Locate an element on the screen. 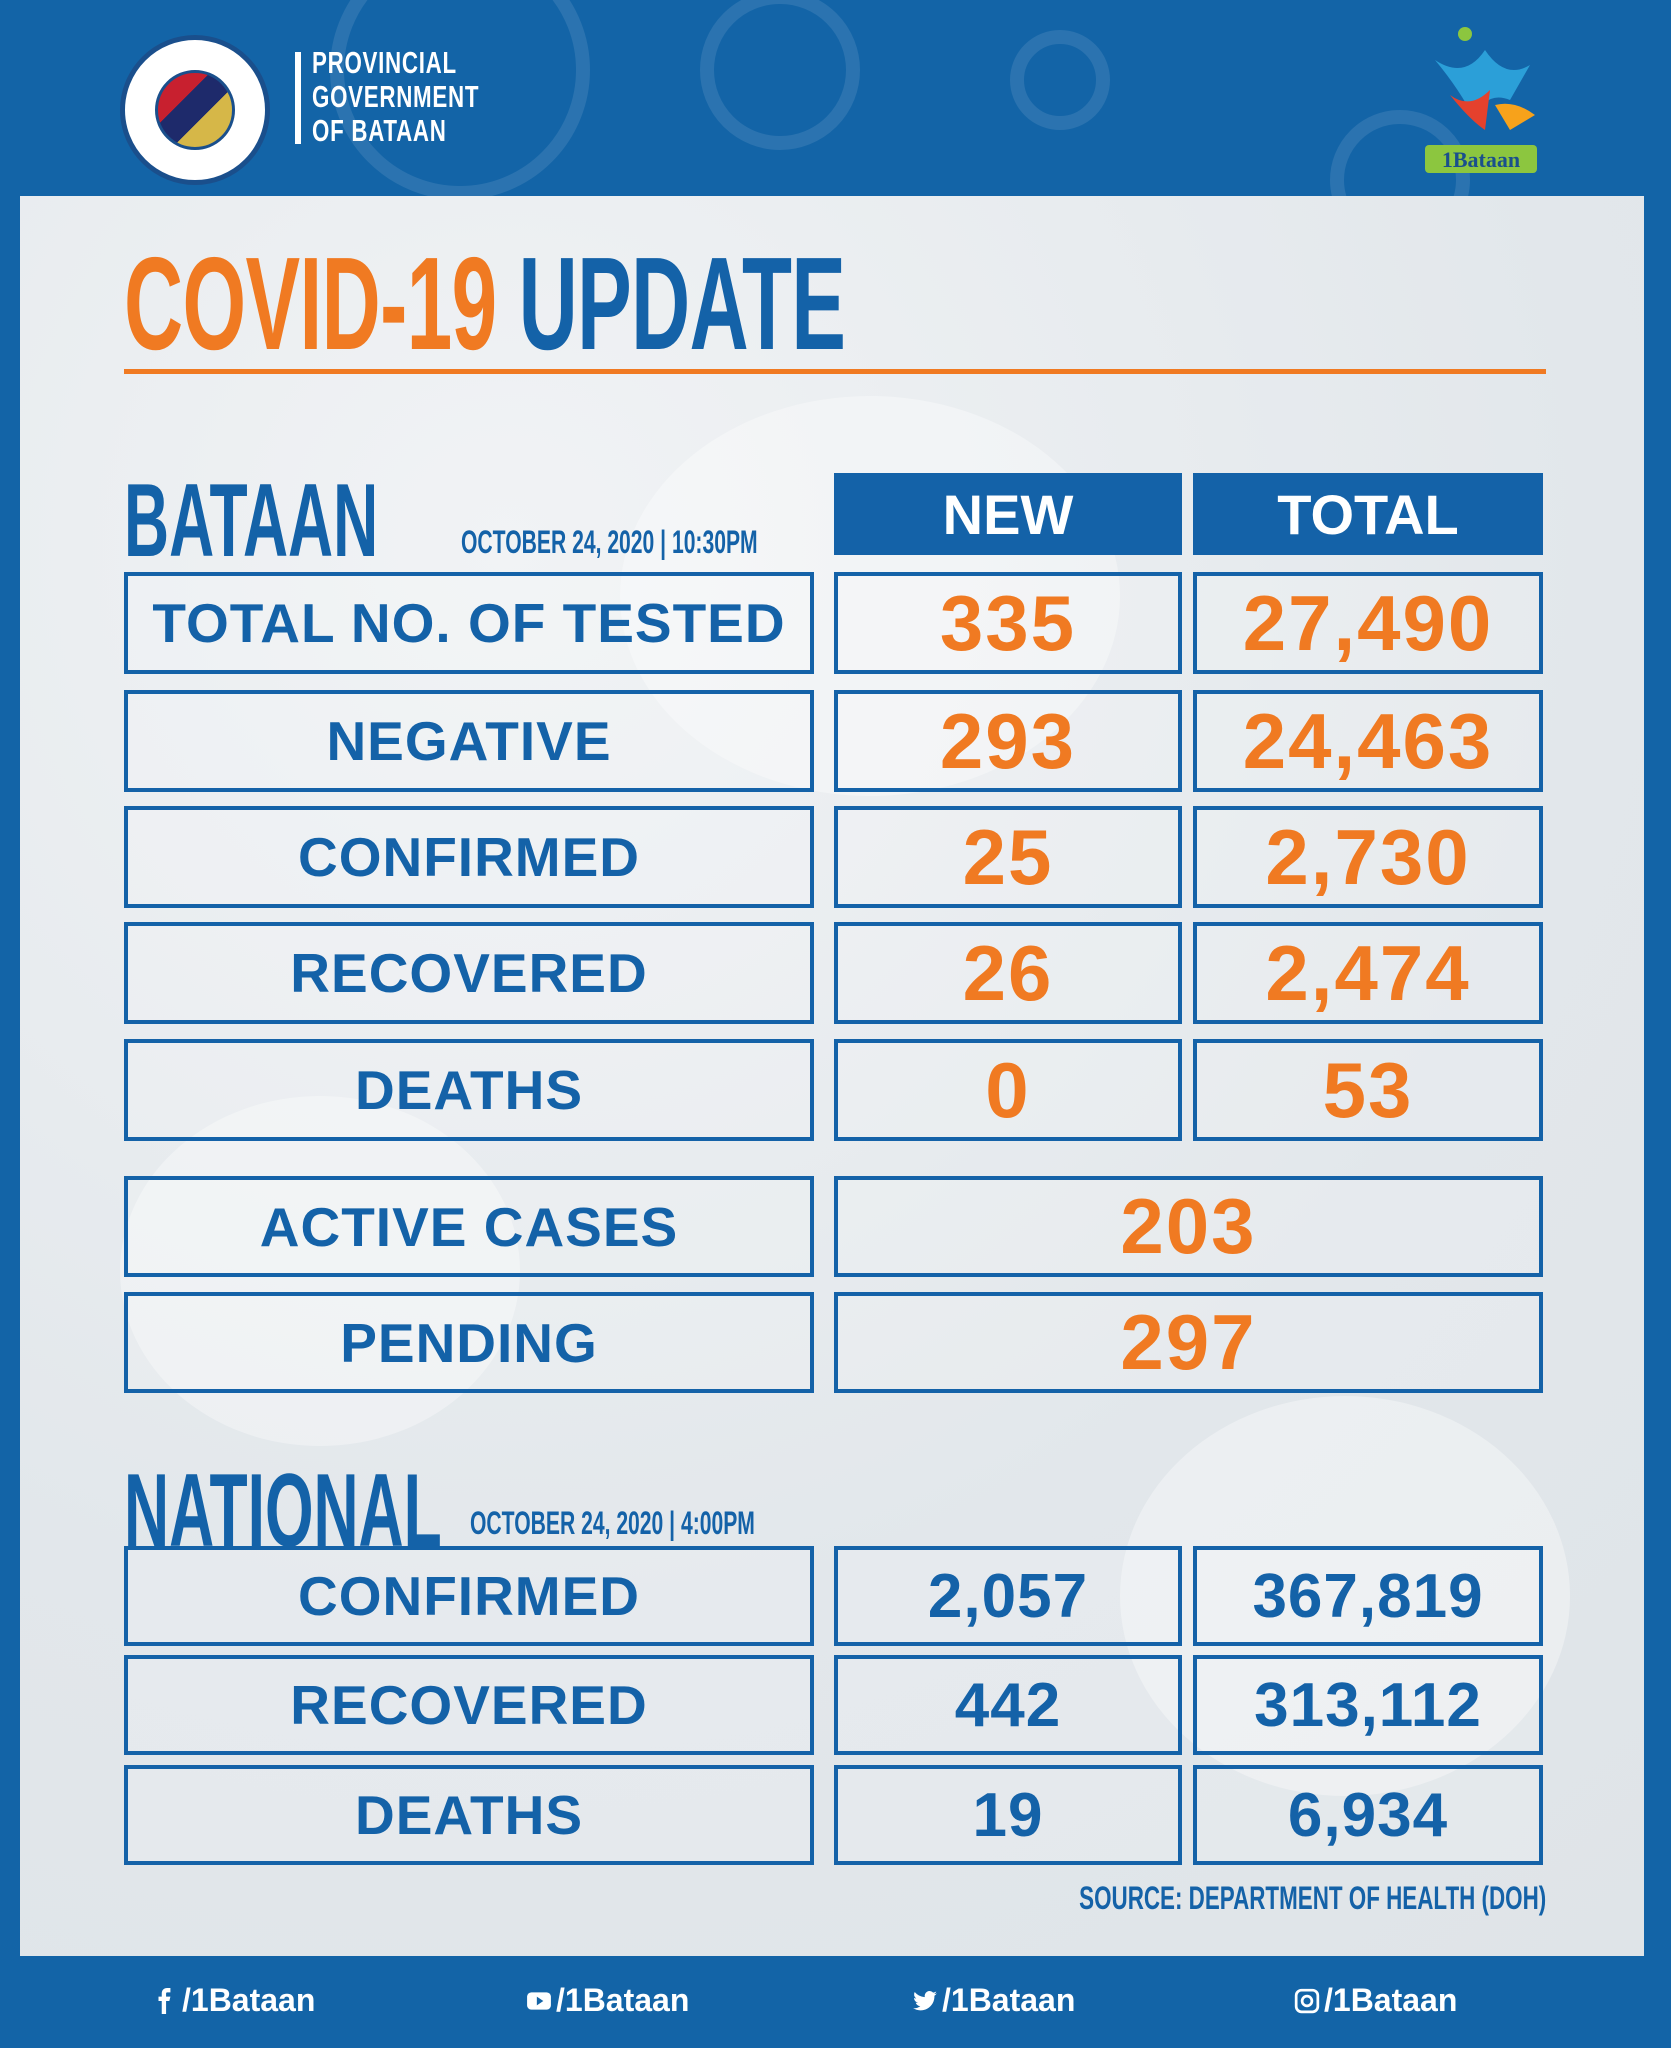 This screenshot has width=1671, height=2048. twitter-handle: /1Bataan is located at coordinates (1009, 2000).